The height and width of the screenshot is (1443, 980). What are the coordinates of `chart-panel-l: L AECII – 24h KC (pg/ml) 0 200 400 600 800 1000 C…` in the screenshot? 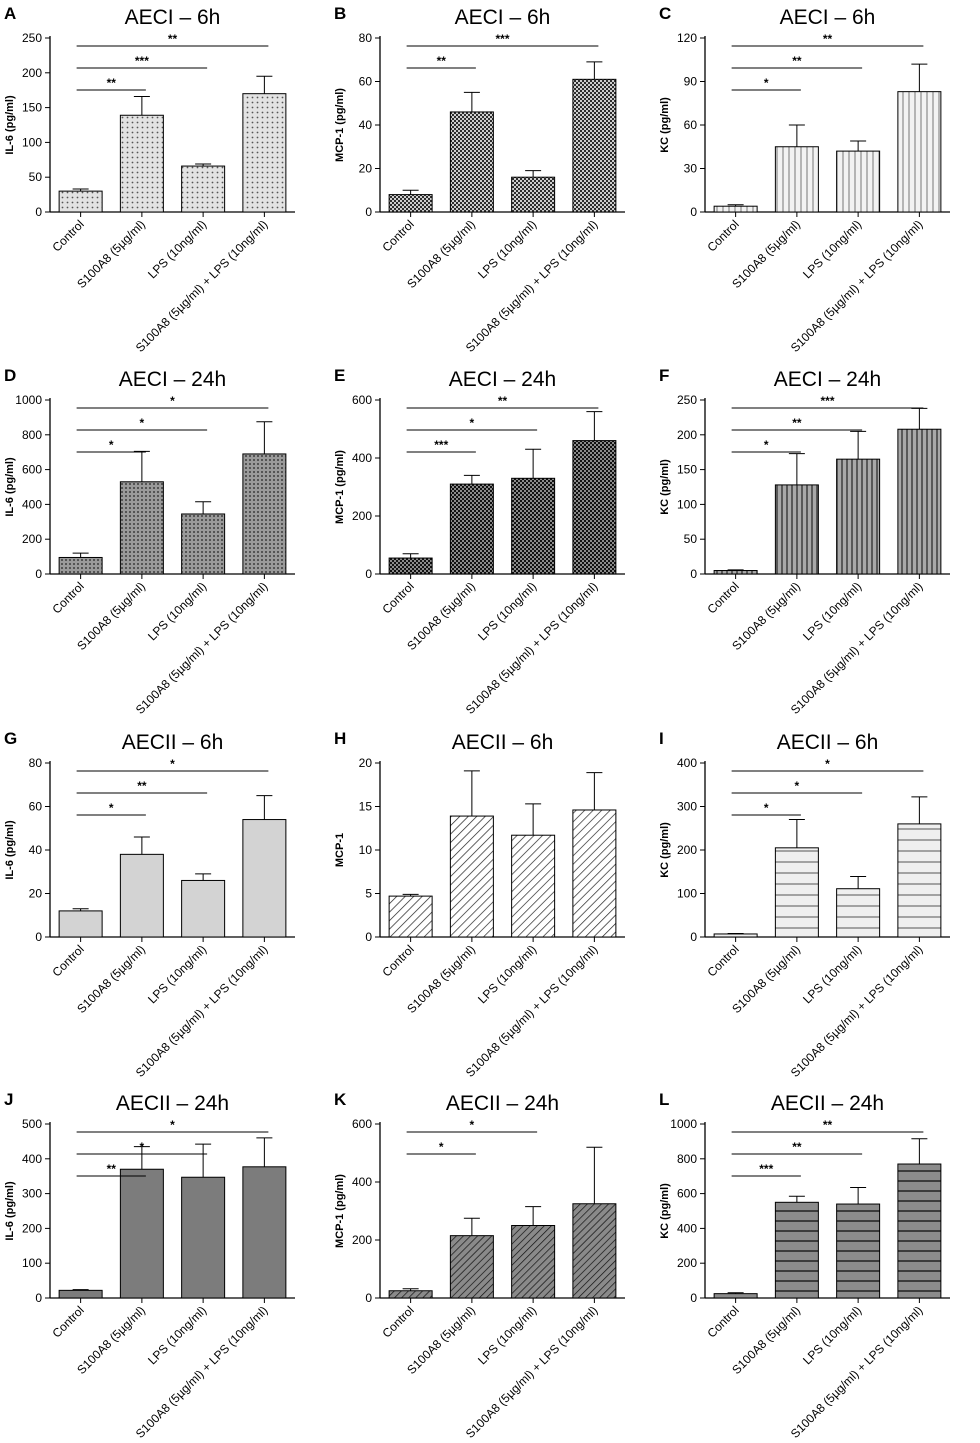 It's located at (804, 1265).